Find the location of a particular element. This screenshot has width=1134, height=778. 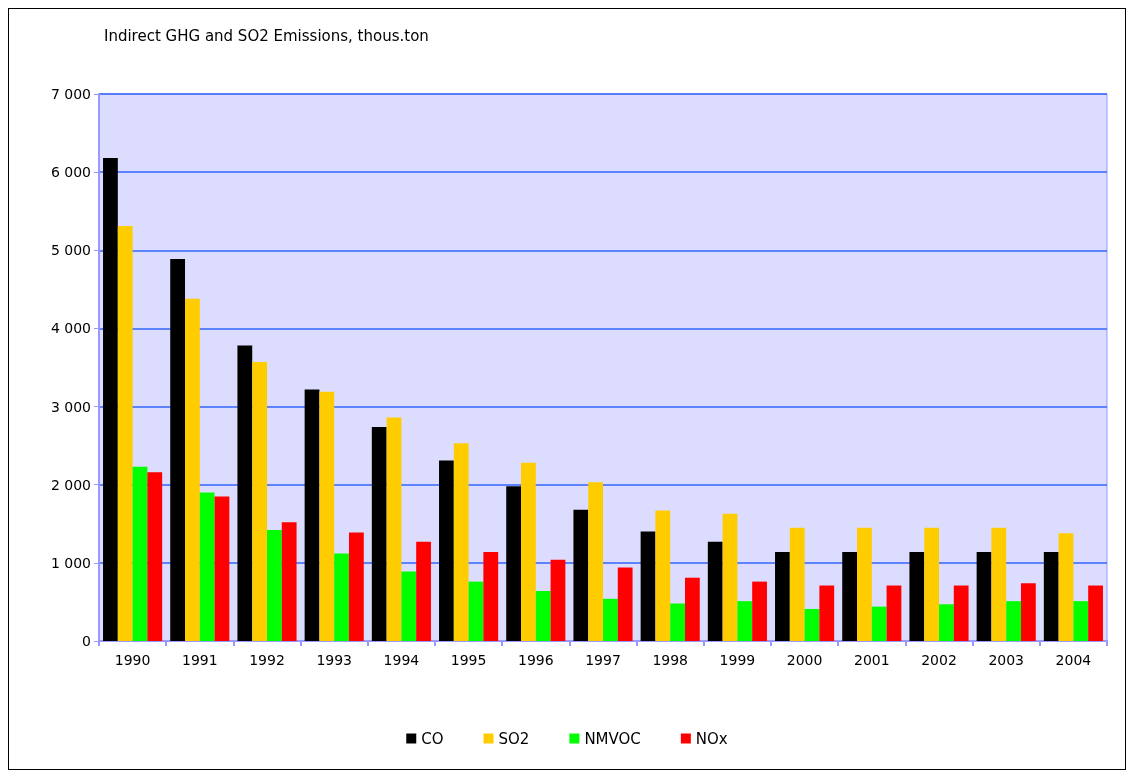

chart-title: Indirect GHG and SO2 Emissions, thous.ton is located at coordinates (266, 35).